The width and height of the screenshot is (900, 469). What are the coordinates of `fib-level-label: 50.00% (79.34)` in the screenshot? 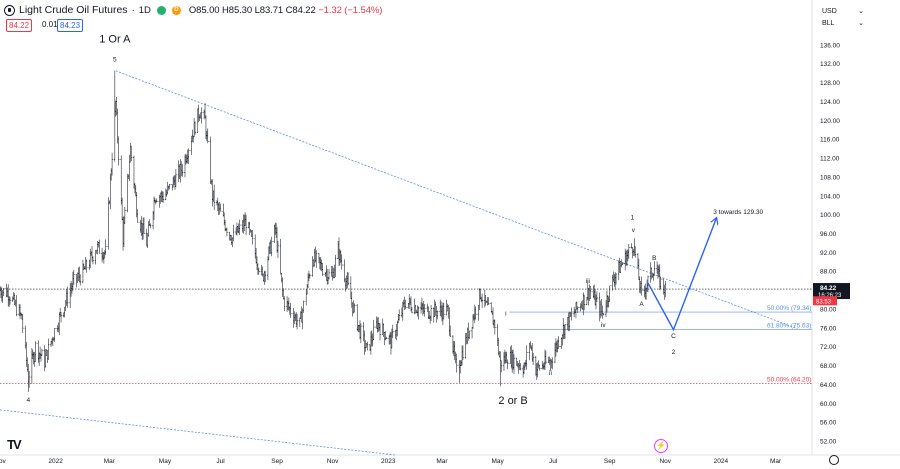 It's located at (789, 308).